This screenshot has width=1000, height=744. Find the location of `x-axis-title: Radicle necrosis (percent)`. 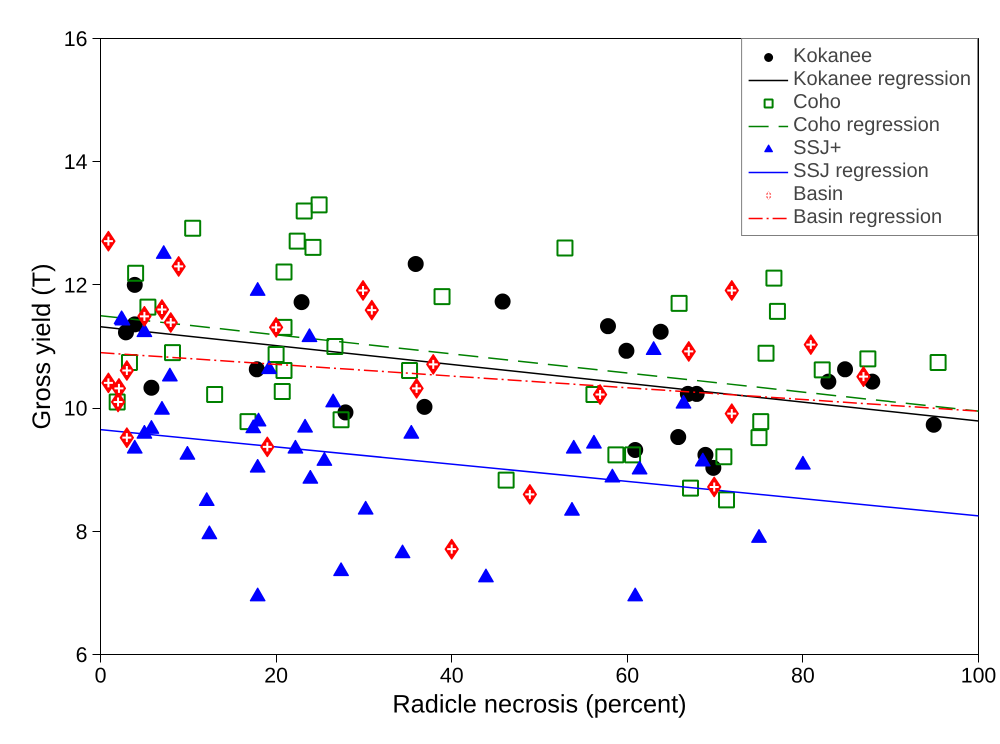

x-axis-title: Radicle necrosis (percent) is located at coordinates (539, 704).